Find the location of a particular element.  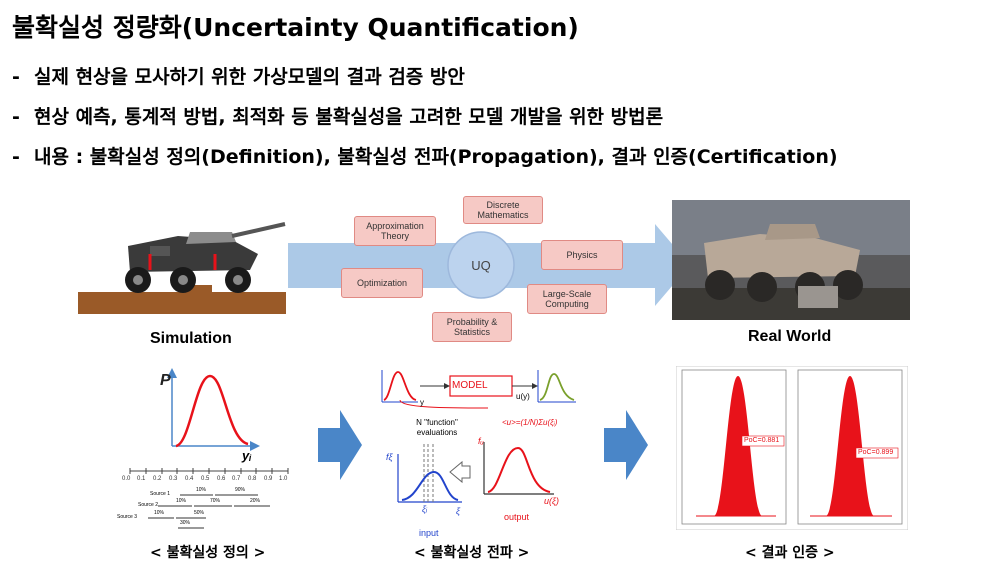

caption-certification: < 결과 인증 > is located at coordinates (790, 553).